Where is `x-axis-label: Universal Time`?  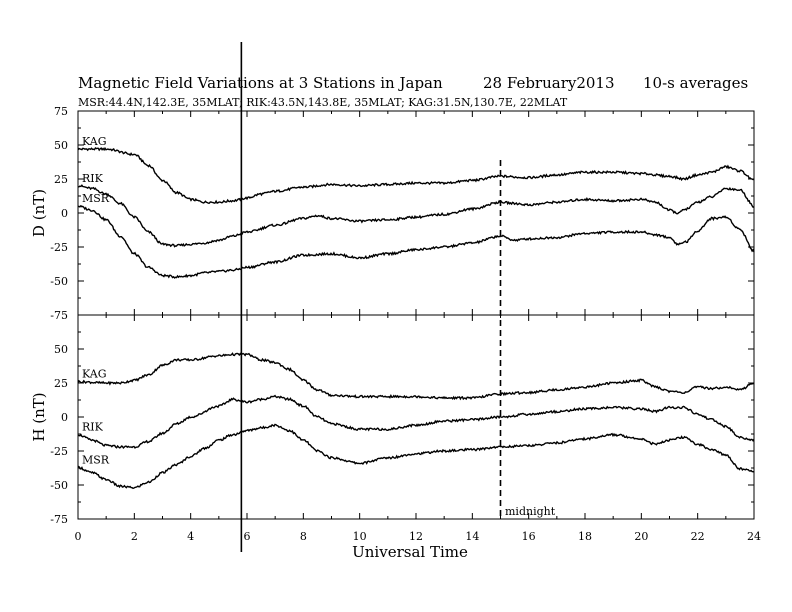
x-axis-label: Universal Time is located at coordinates (410, 552).